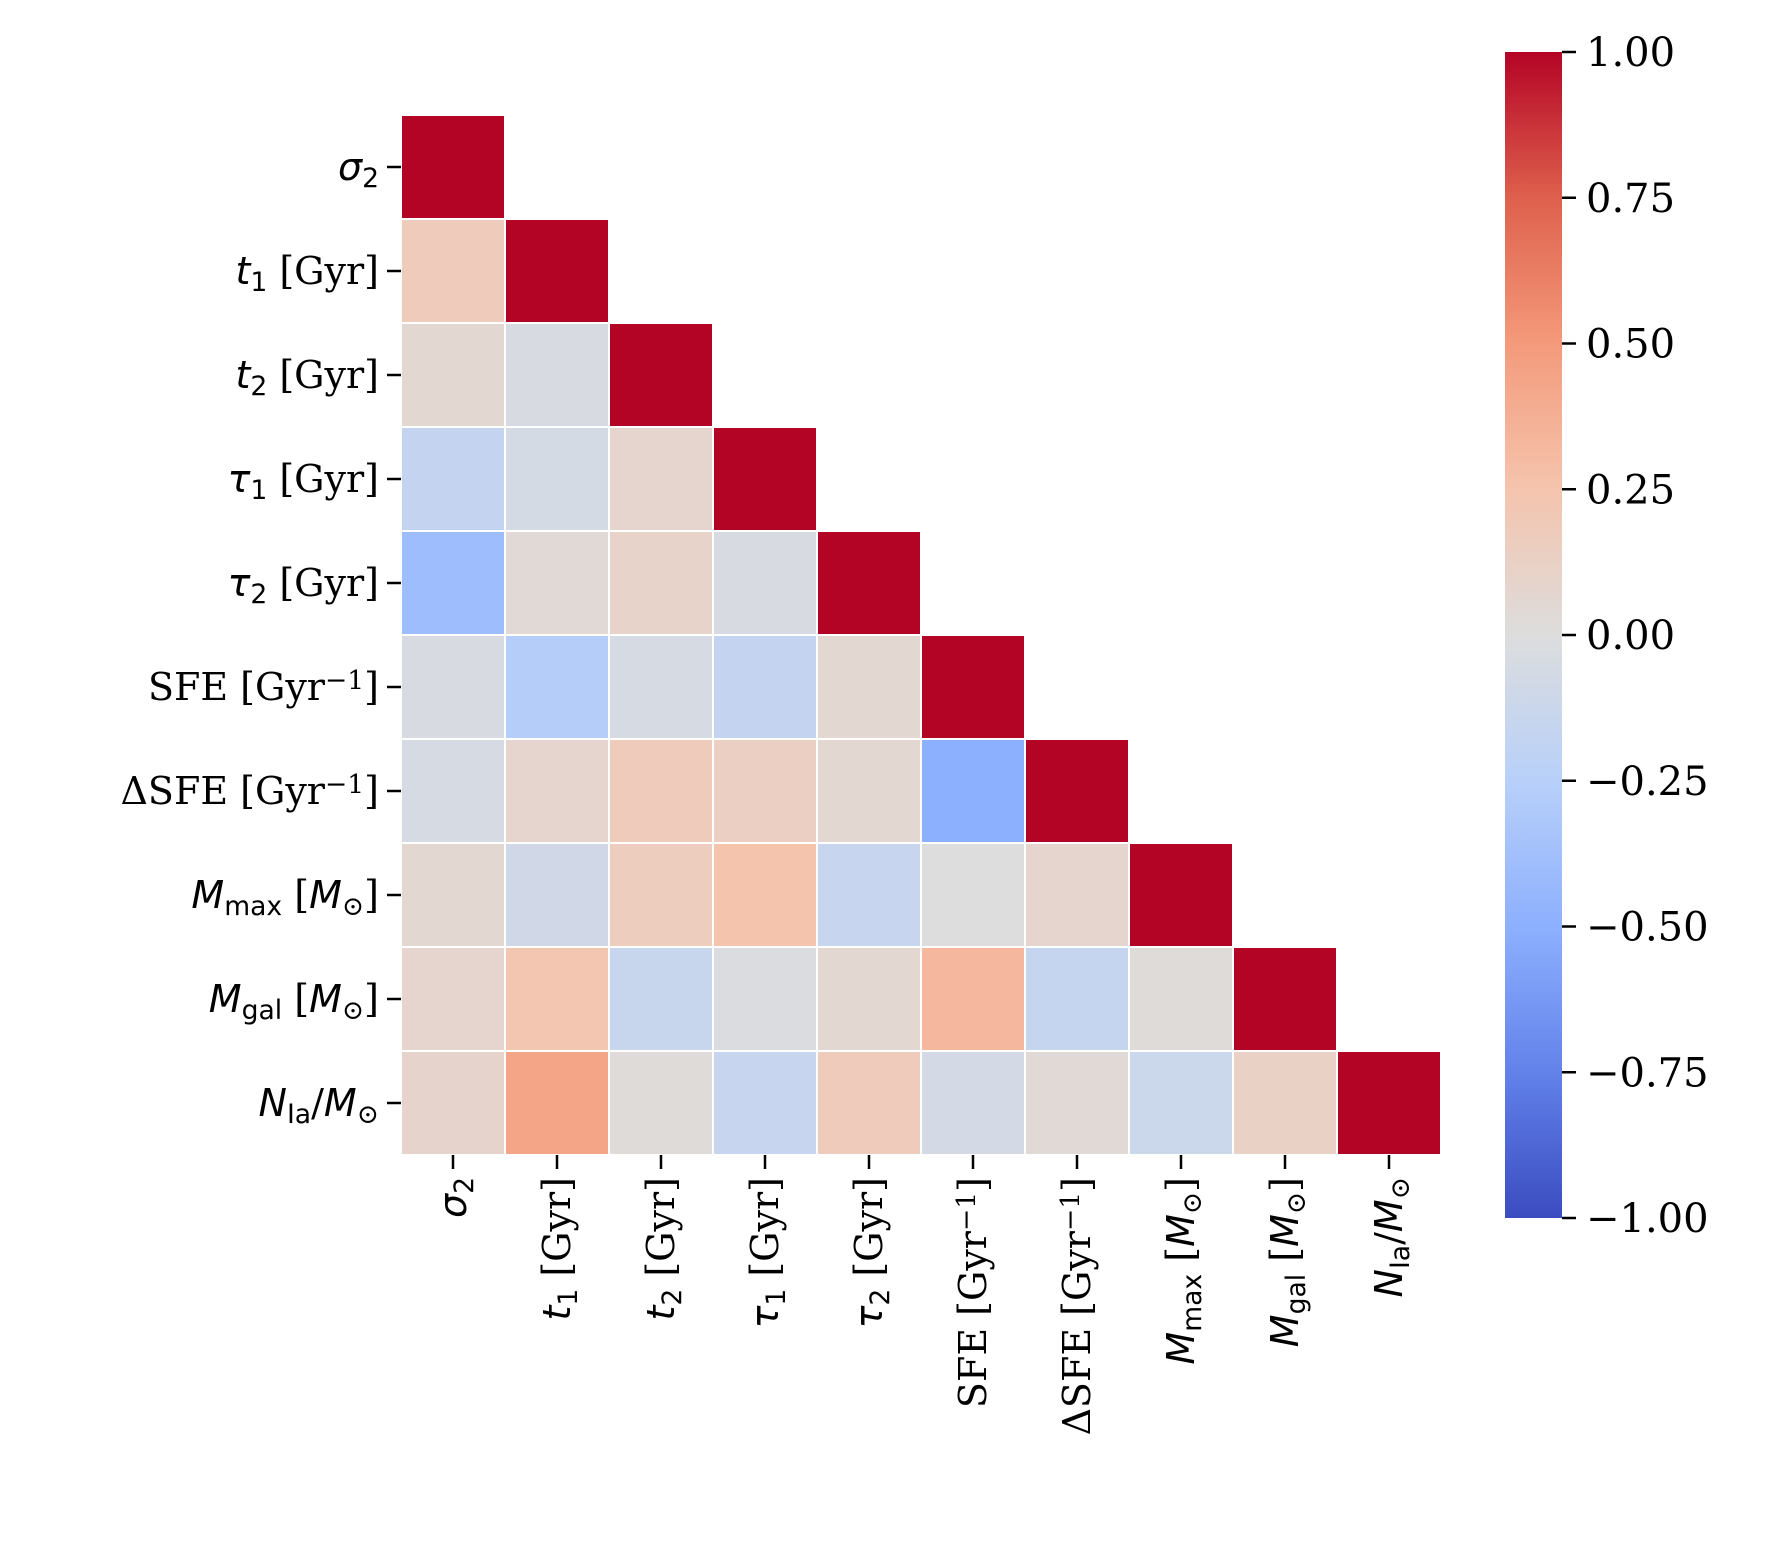 Image resolution: width=1769 pixels, height=1548 pixels. Describe the element at coordinates (767, 1253) in the screenshot. I see `x-tick-label-3: τ1 [Gyr]` at that location.